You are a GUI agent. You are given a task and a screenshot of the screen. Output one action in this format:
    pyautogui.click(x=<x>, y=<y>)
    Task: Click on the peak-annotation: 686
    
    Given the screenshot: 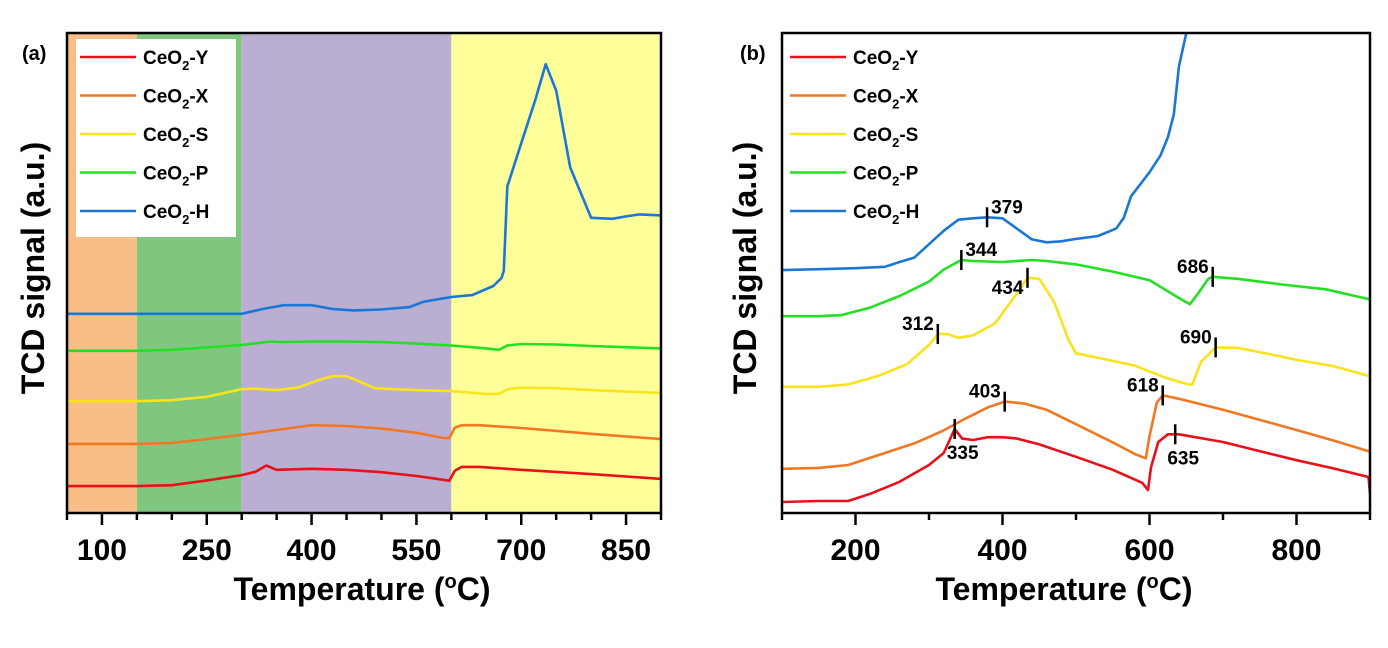 What is the action you would take?
    pyautogui.click(x=1195, y=272)
    